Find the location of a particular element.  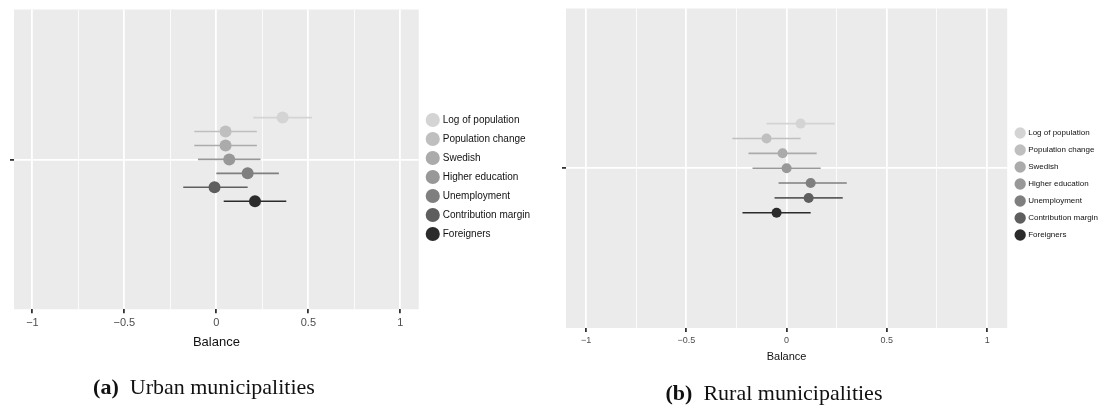

text: (b) Rural municipalities is located at coordinates (774, 393).